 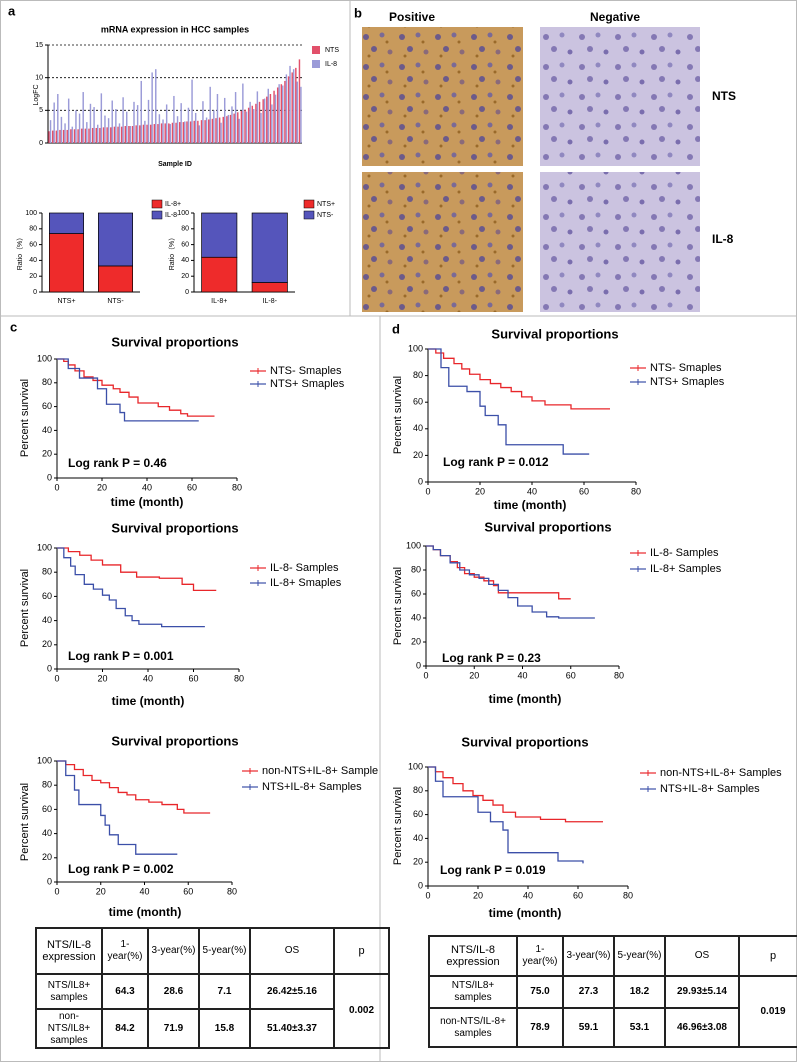 I want to click on y-tick-label: 10, so click(x=39, y=78).